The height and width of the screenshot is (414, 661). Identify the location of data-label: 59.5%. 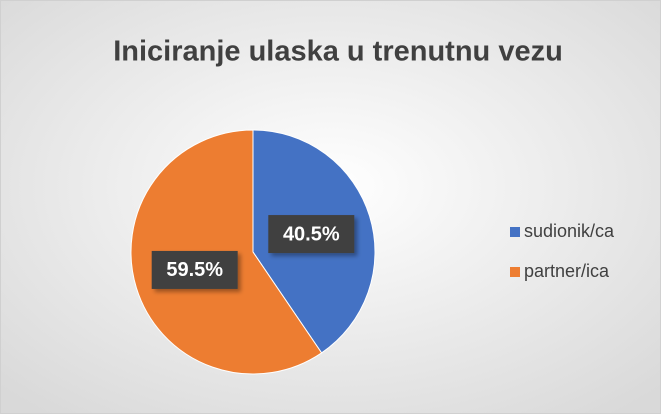
(194, 270).